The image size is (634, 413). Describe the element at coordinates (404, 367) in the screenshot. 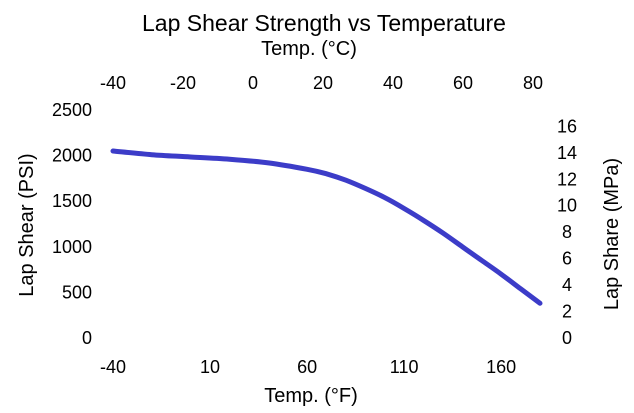

I see `x-tick-label: 110` at that location.